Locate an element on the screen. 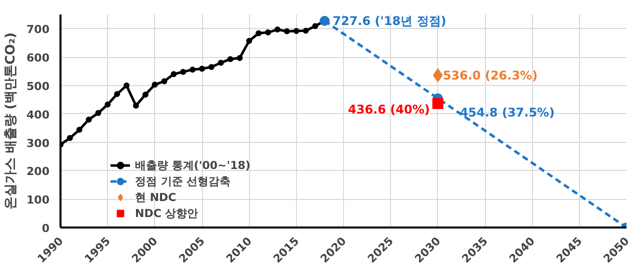 This screenshot has width=640, height=269. y-tick-label: 0 is located at coordinates (46, 228).